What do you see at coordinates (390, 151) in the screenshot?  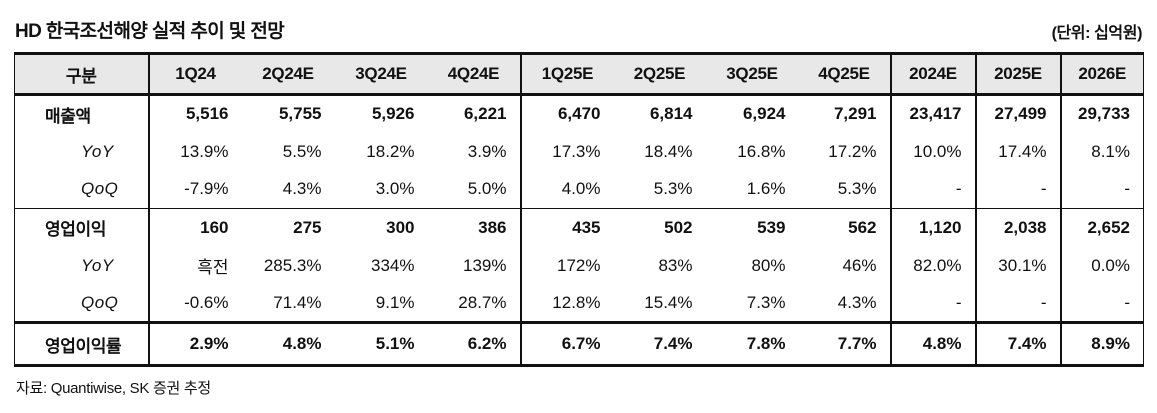 I see `cell-value: 18.2%` at bounding box center [390, 151].